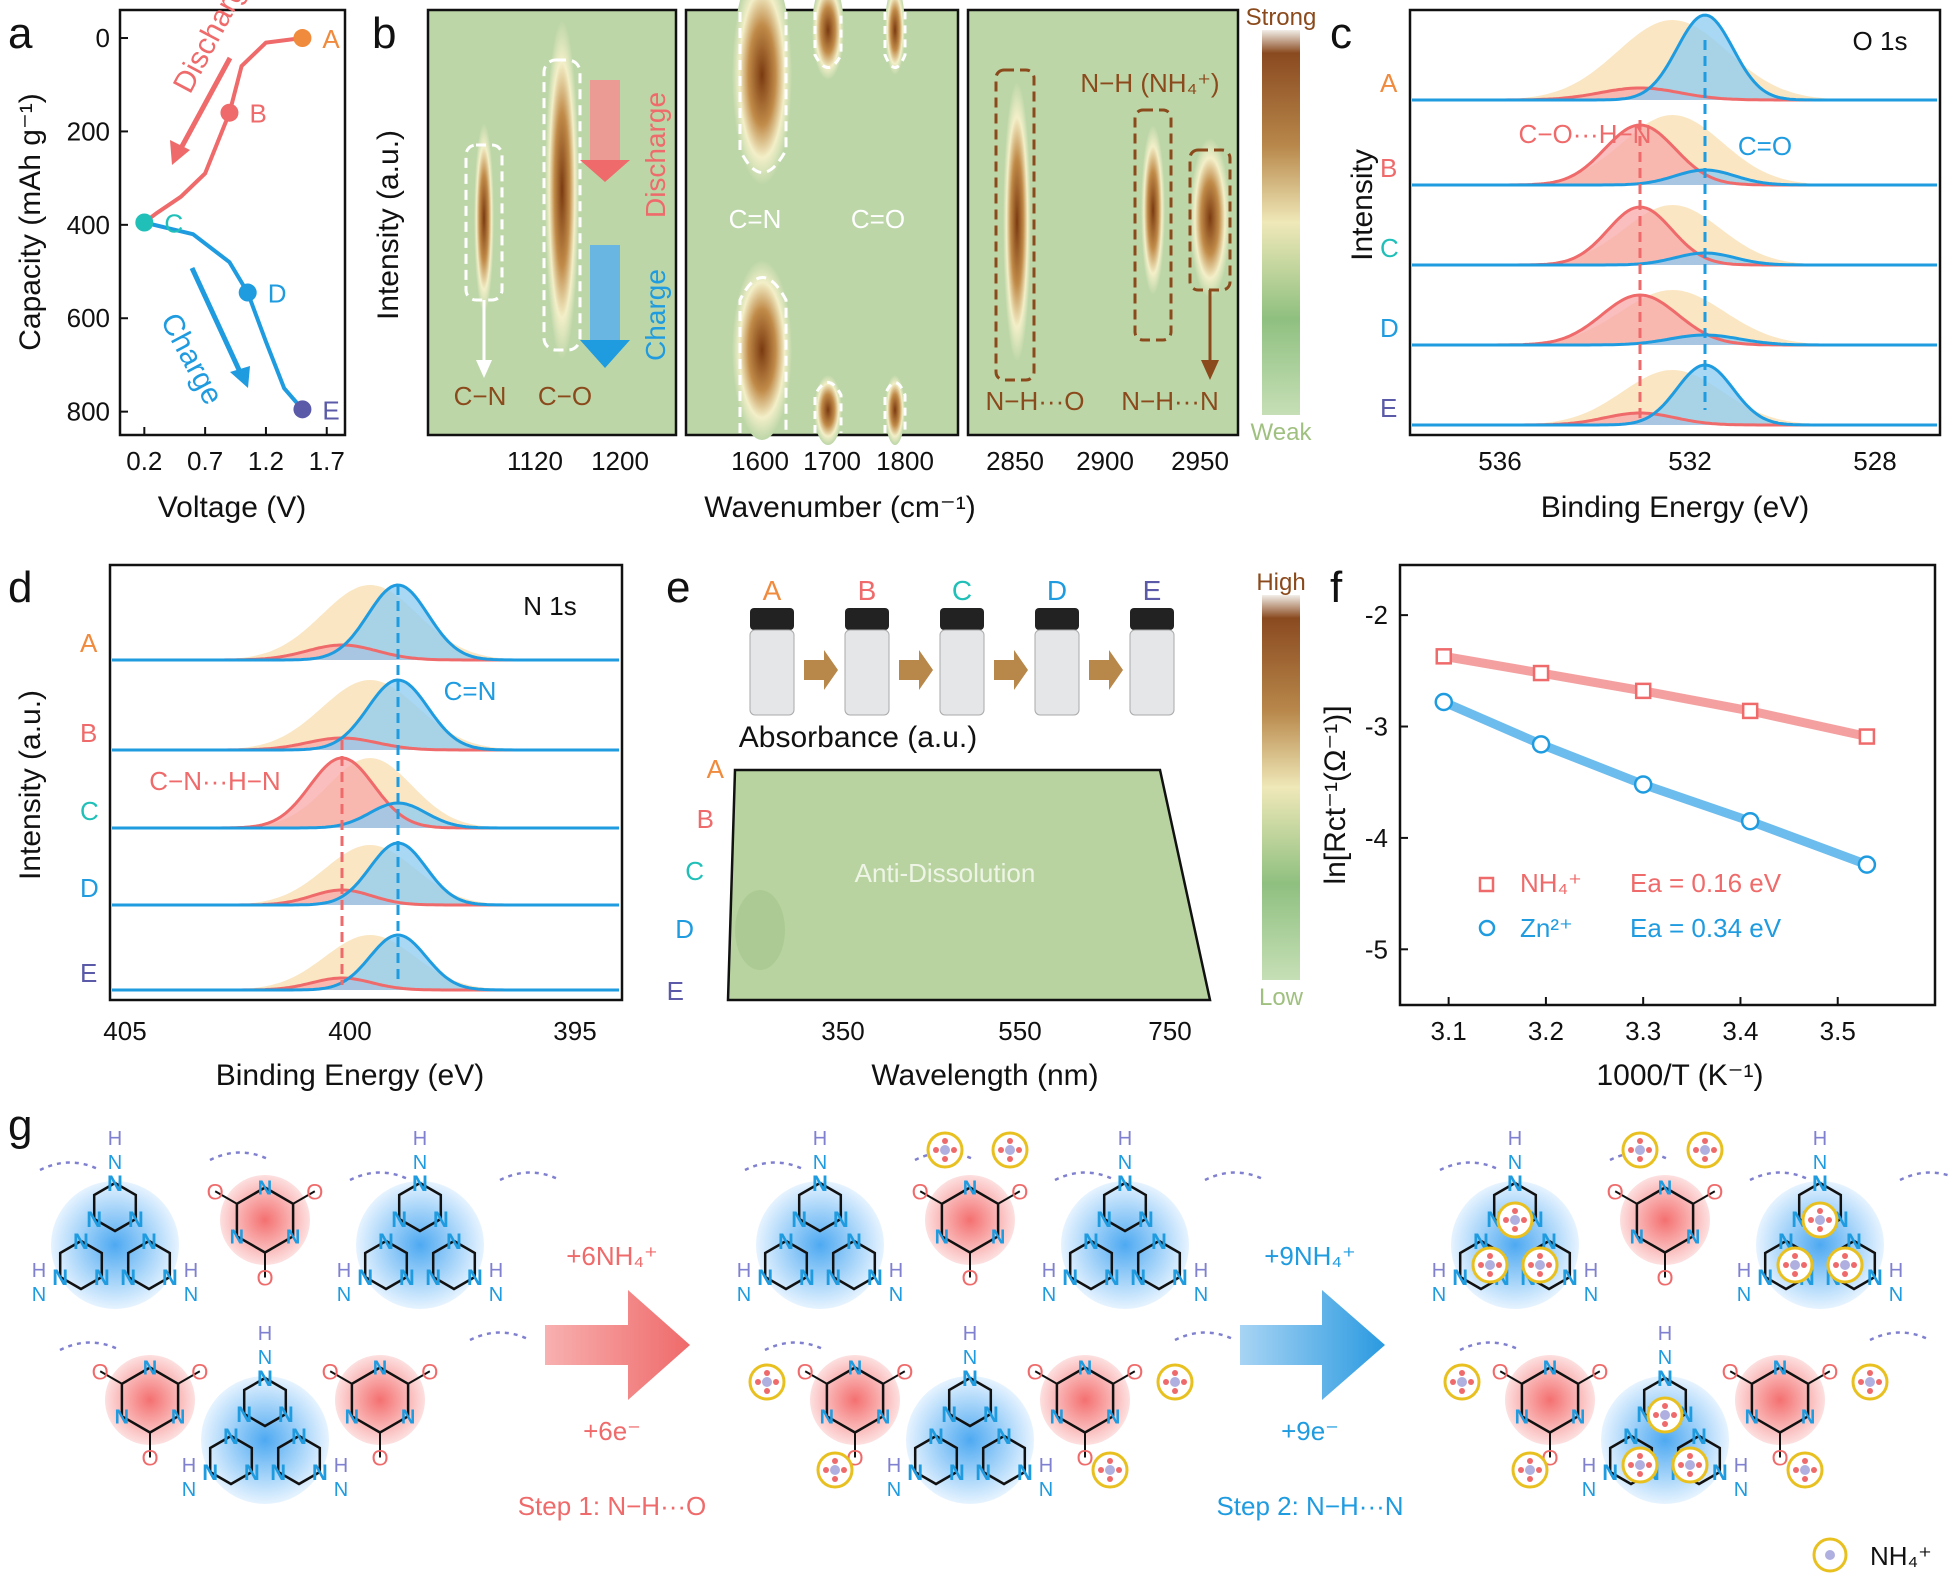 The image size is (1950, 1579). I want to click on panel-a-ylabel: Capacity (mAh g⁻¹), so click(30, 222).